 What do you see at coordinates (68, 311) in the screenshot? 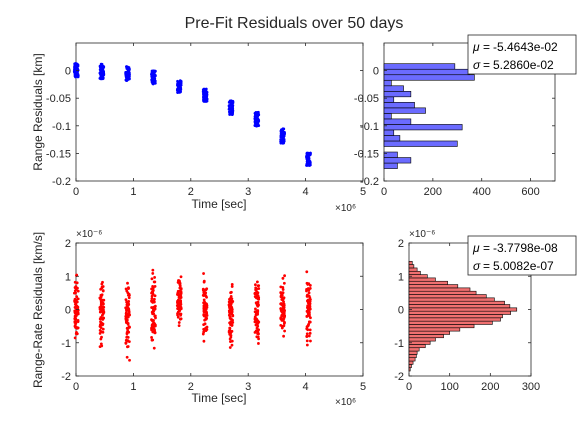
I see `range-rate-scatter-ytick-label: 0` at bounding box center [68, 311].